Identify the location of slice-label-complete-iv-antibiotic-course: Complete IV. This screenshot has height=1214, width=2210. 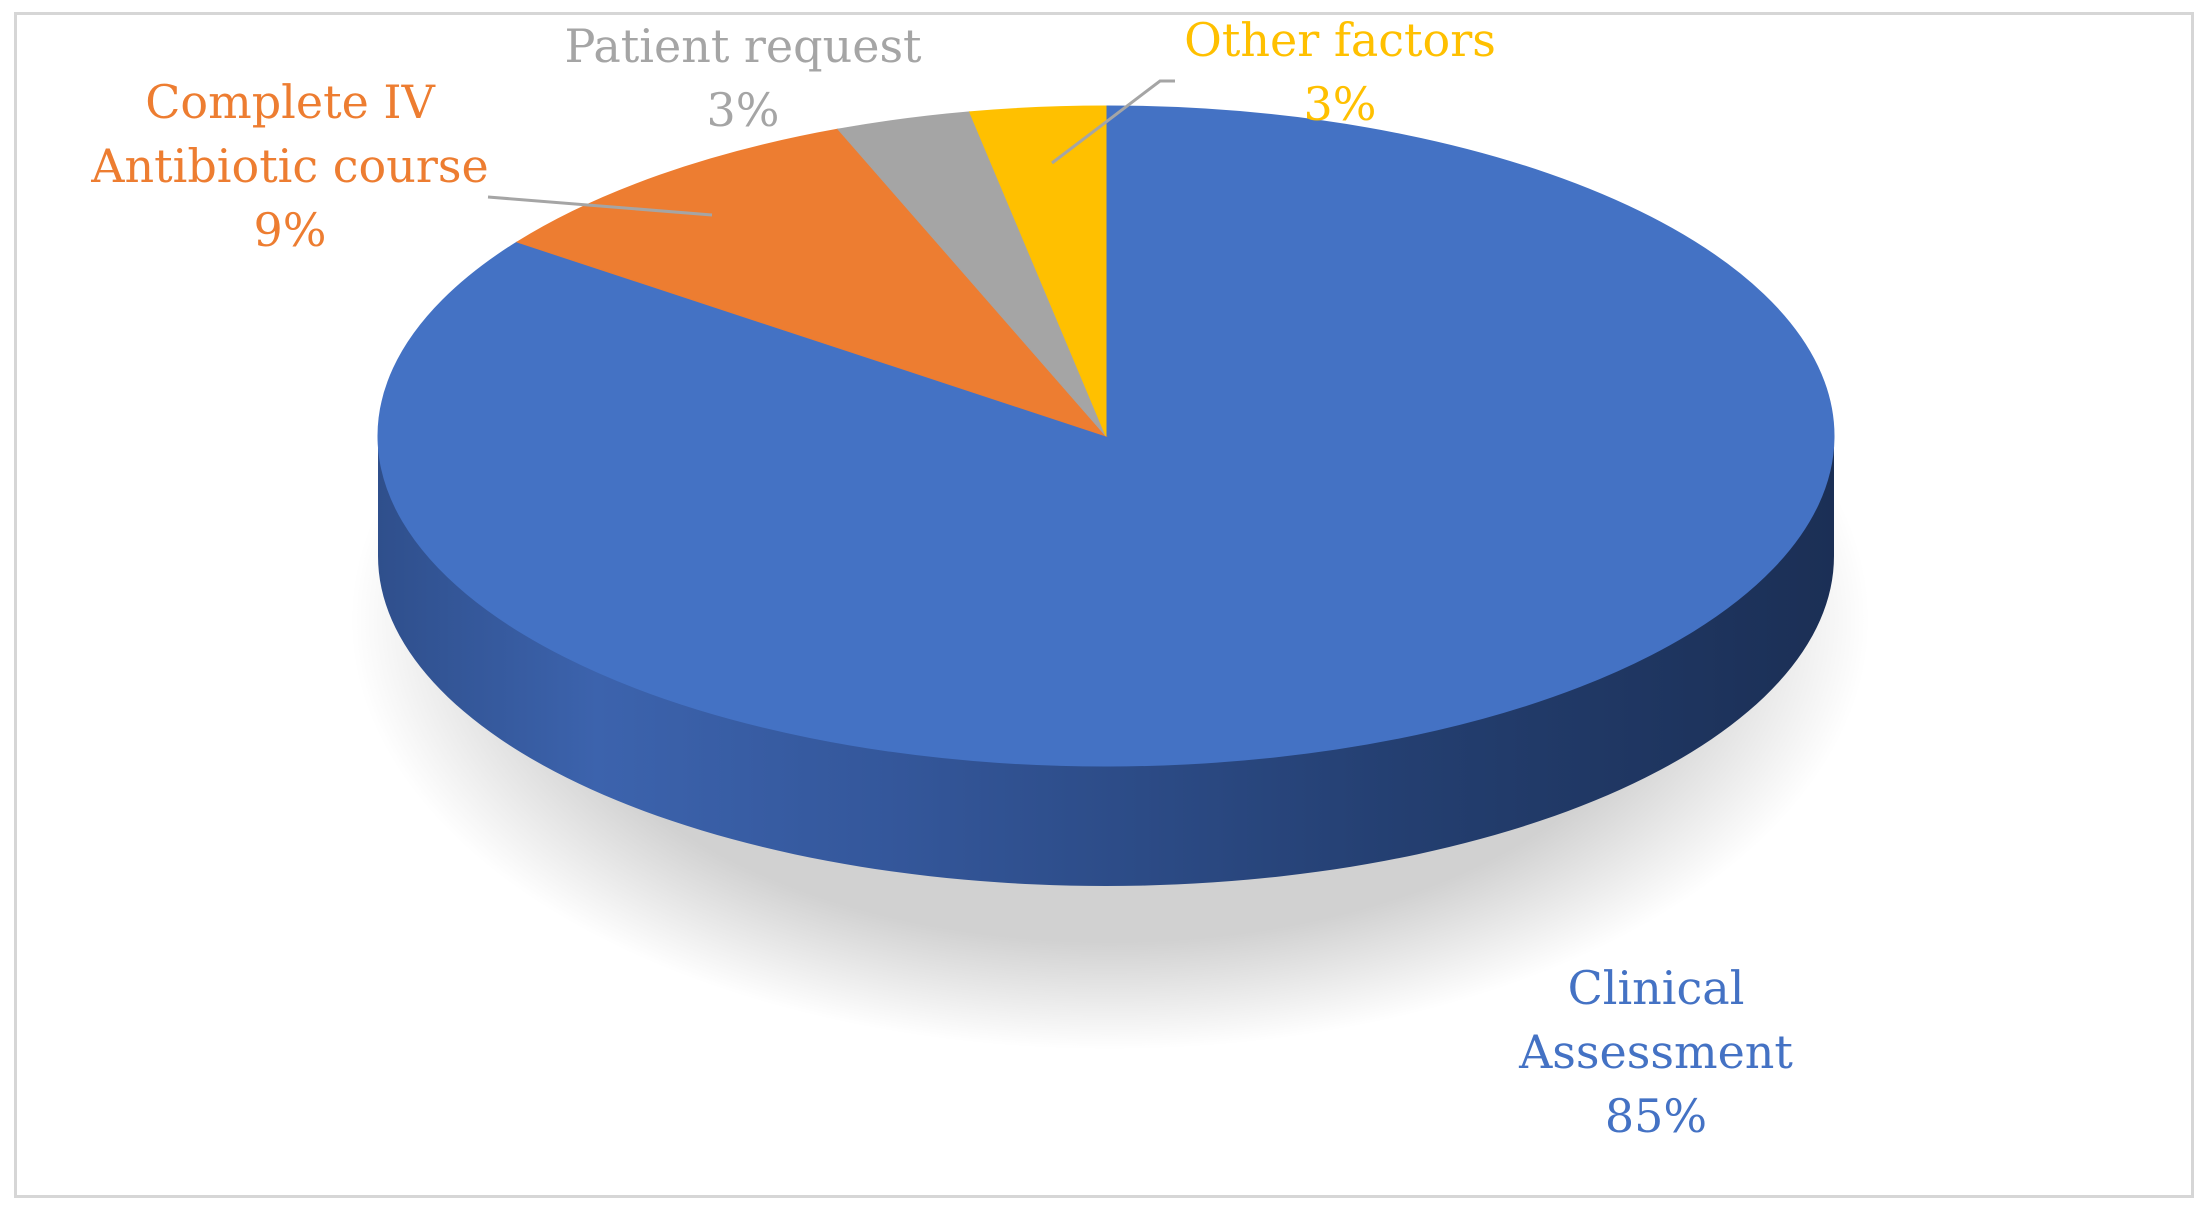
(290, 102).